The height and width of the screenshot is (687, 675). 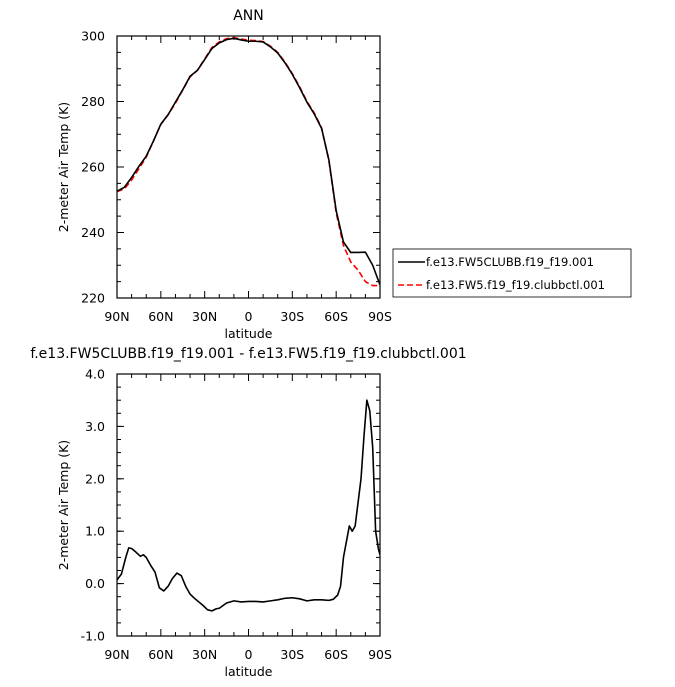 I want to click on y-tick-label: 300, so click(x=93, y=36).